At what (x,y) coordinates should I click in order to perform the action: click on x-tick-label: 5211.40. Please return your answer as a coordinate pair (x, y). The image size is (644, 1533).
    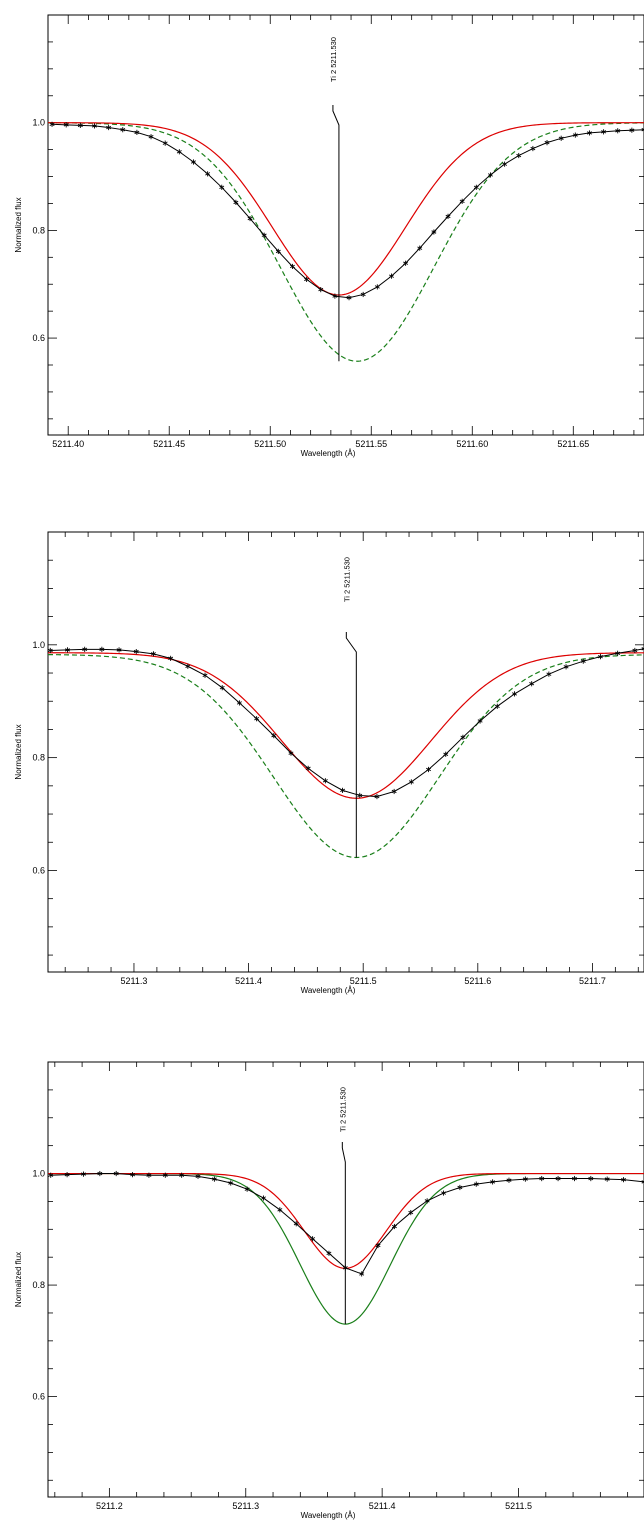
    Looking at the image, I should click on (68, 444).